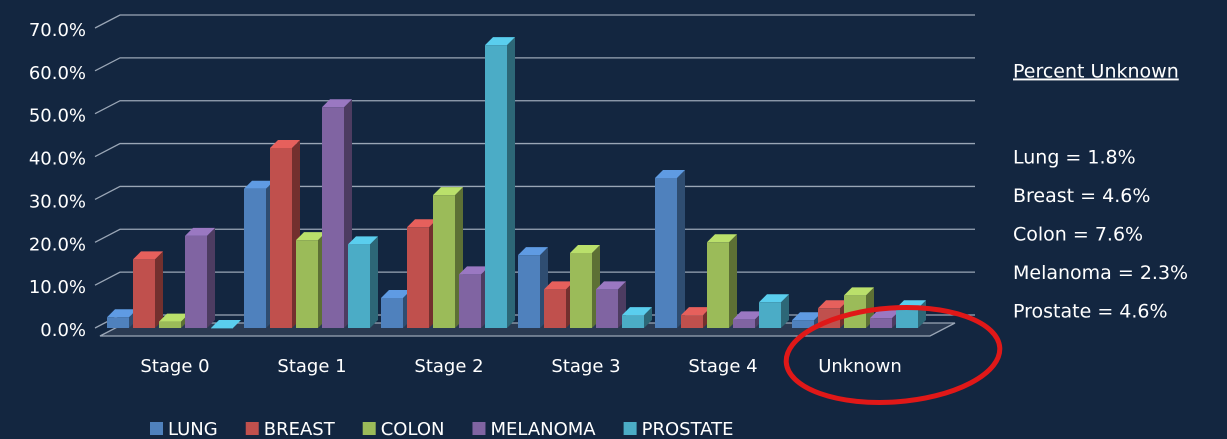 This screenshot has height=439, width=1227. I want to click on x-tick-label: Stage 0, so click(174, 366).